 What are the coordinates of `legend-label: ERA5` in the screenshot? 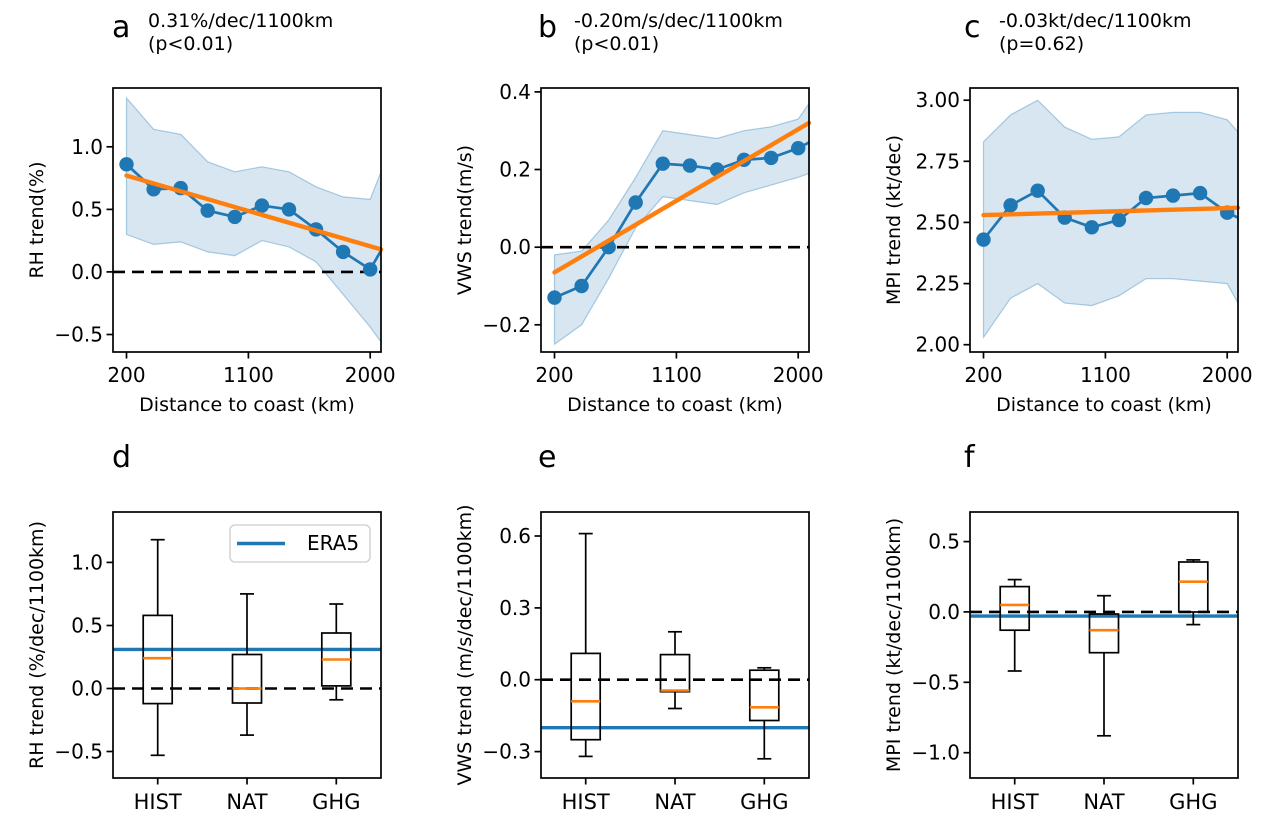 It's located at (333, 543).